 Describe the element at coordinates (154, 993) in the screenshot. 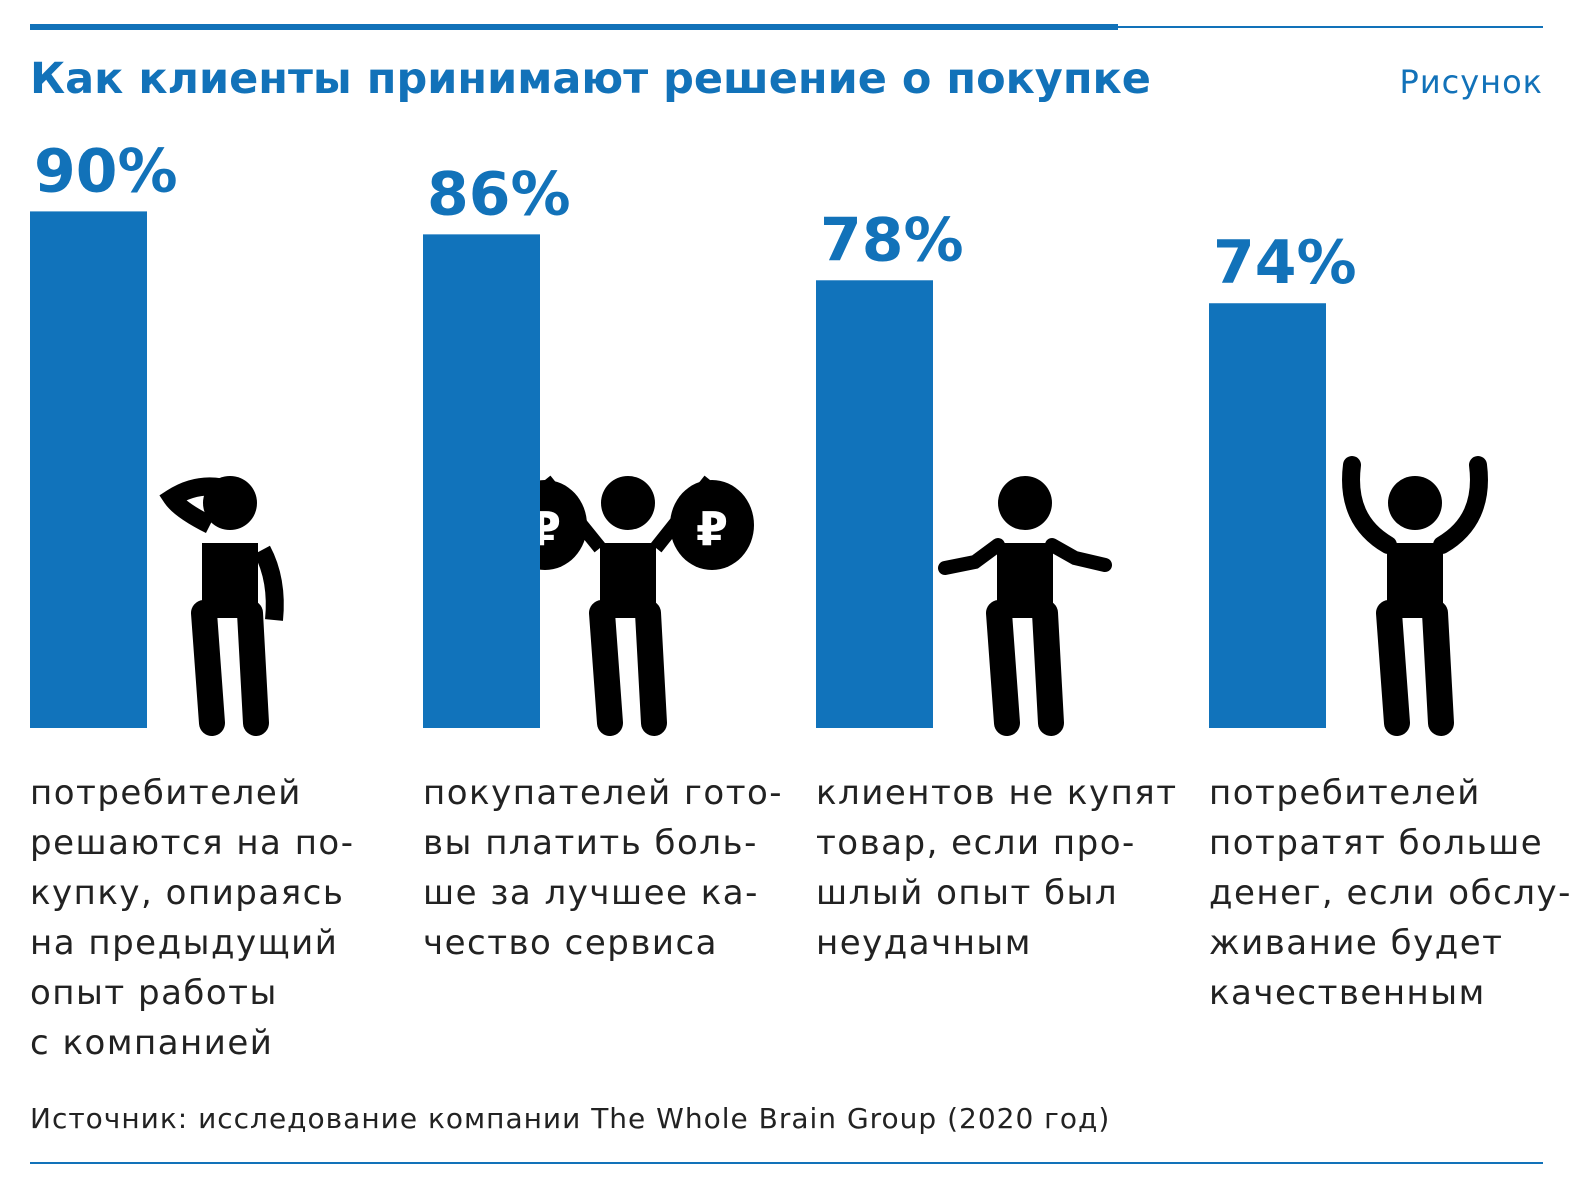

I see `description-line: опыт работы` at that location.